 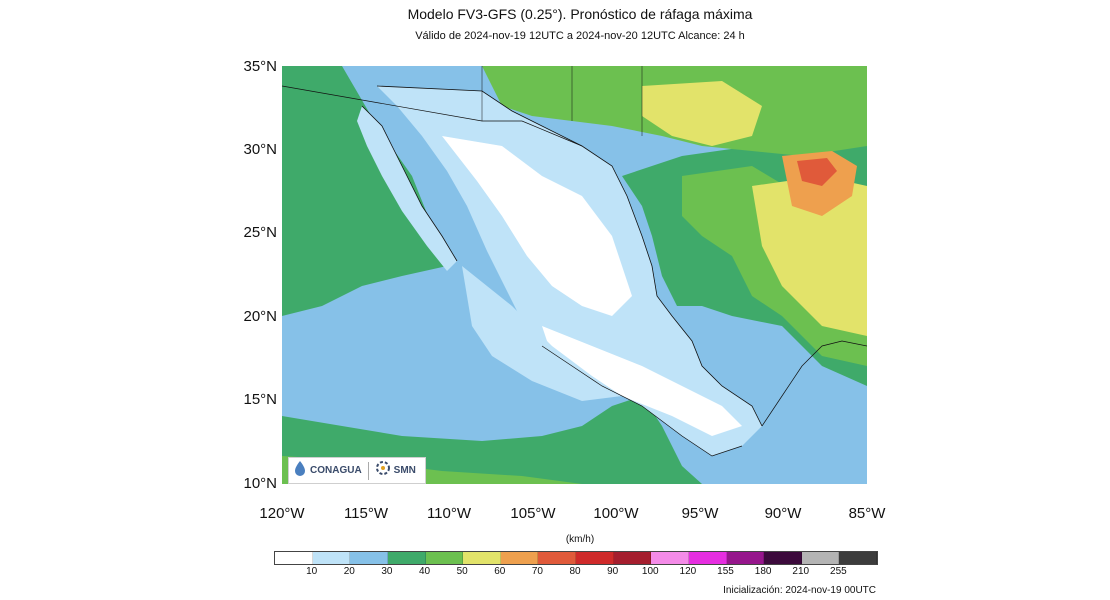 What do you see at coordinates (533, 513) in the screenshot?
I see `lon-label-105w: 105°W` at bounding box center [533, 513].